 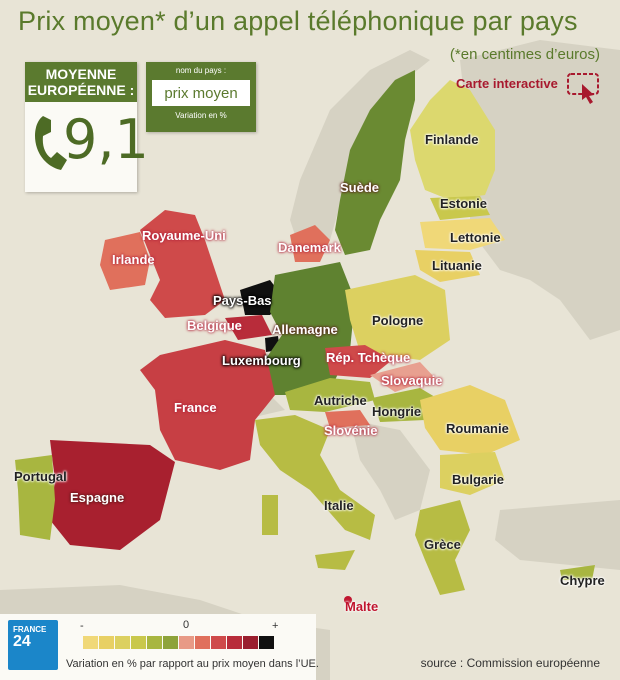 I want to click on map-espagne, so click(x=112, y=495).